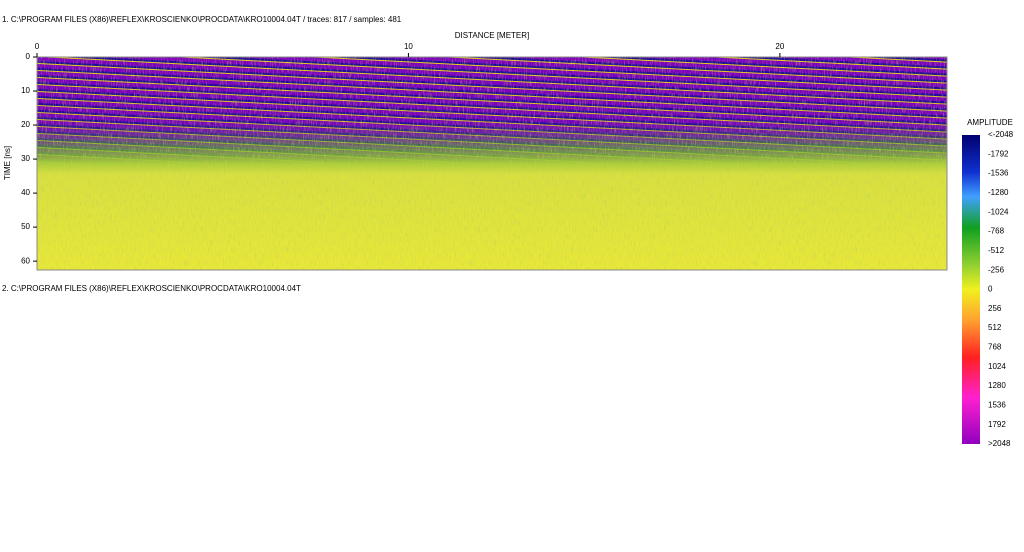 This screenshot has height=552, width=1024. What do you see at coordinates (25, 158) in the screenshot?
I see `y-tick-label: 30` at bounding box center [25, 158].